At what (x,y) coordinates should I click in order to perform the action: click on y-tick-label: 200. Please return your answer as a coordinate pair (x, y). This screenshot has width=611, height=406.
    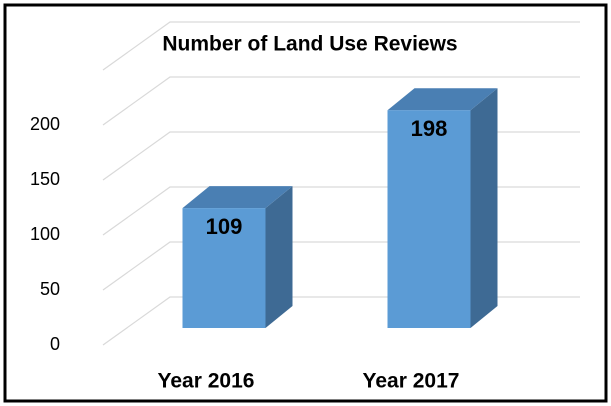
    Looking at the image, I should click on (45, 124).